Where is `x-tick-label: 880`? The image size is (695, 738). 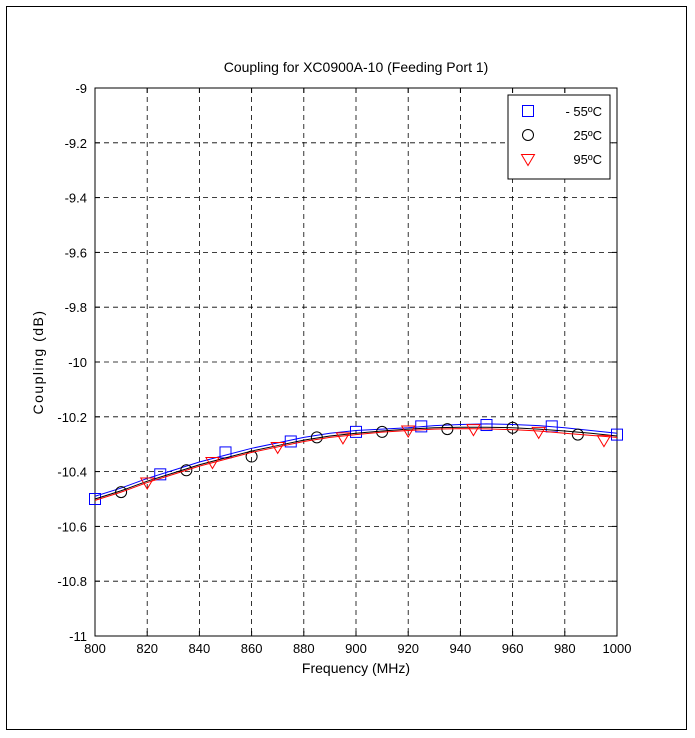 x-tick-label: 880 is located at coordinates (304, 648).